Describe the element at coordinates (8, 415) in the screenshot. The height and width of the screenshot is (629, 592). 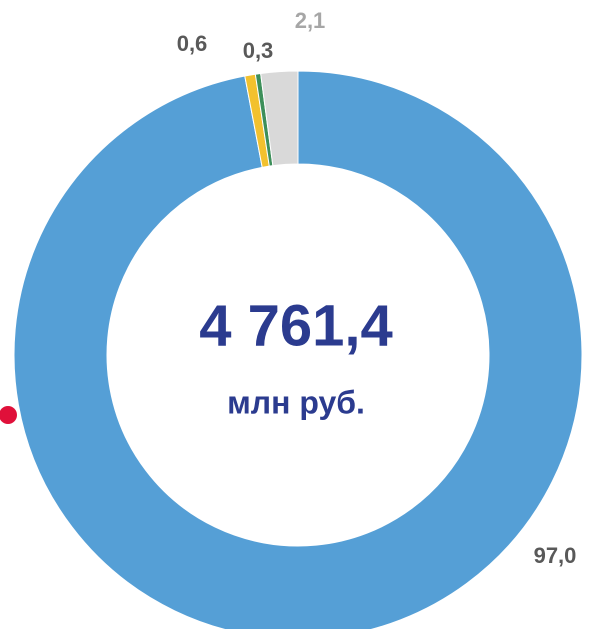
I see `marker-dot` at that location.